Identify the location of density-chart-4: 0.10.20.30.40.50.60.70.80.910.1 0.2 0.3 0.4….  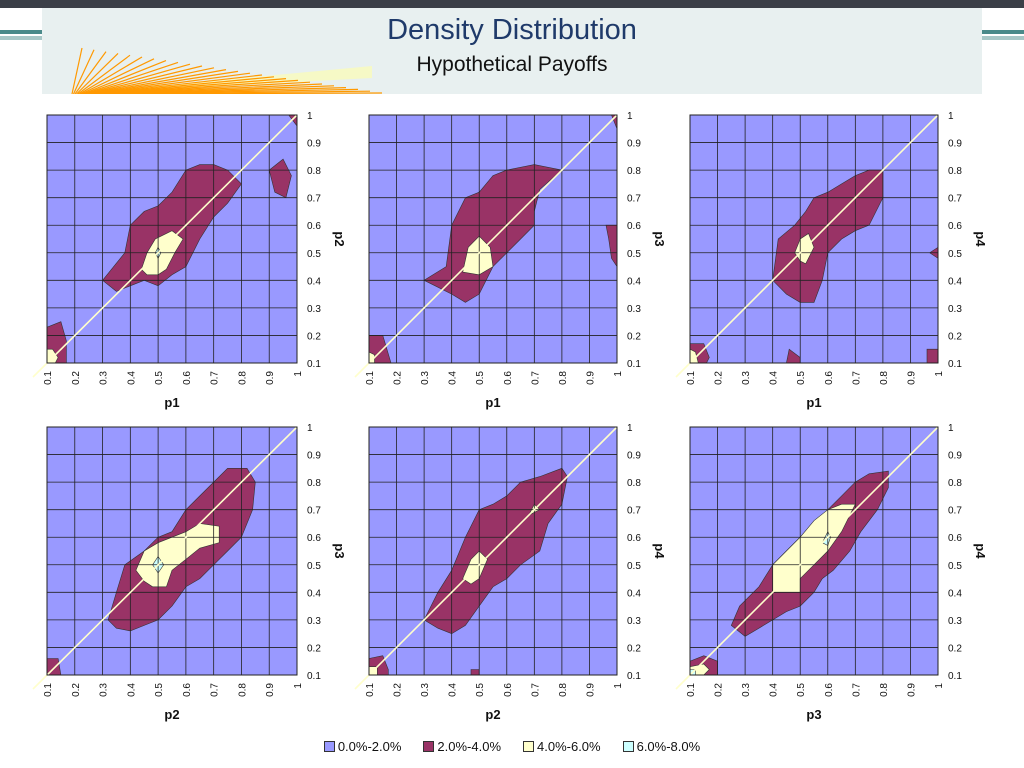
(189, 572).